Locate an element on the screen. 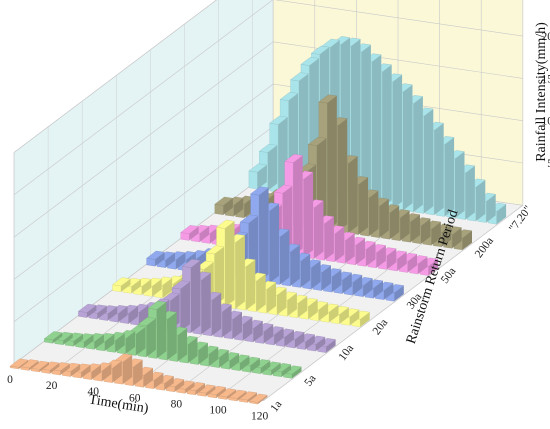 This screenshot has height=429, width=550. z-tick-label: 150 is located at coordinates (546, 79).